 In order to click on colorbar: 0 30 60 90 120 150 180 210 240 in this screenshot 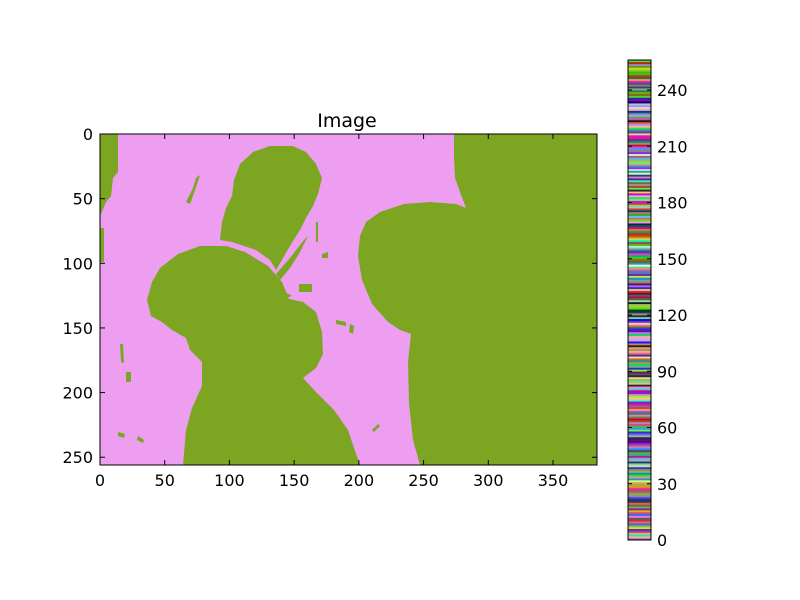, I will do `click(657, 304)`.